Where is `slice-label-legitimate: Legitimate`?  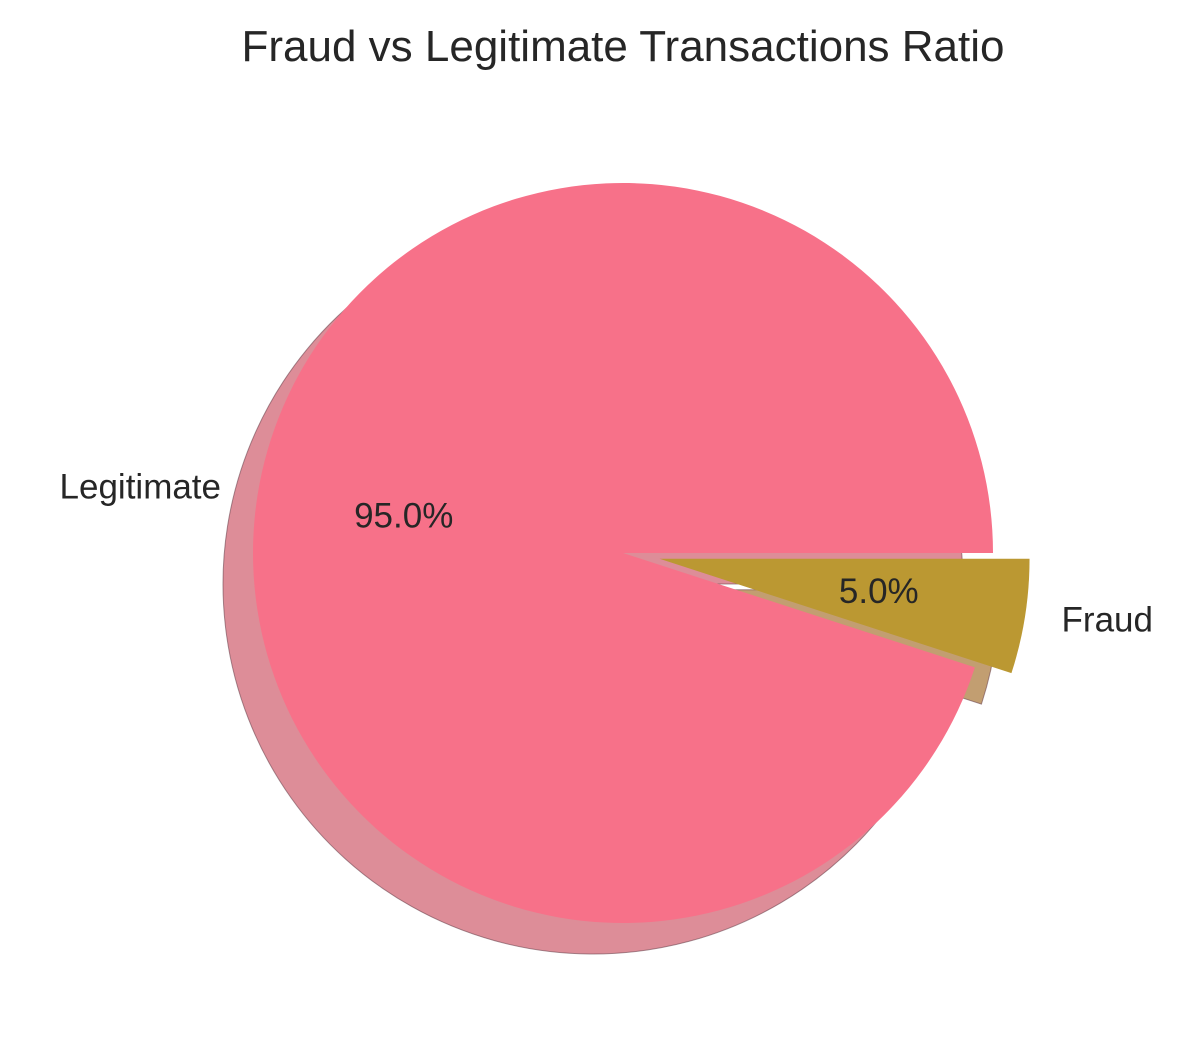
slice-label-legitimate: Legitimate is located at coordinates (140, 487).